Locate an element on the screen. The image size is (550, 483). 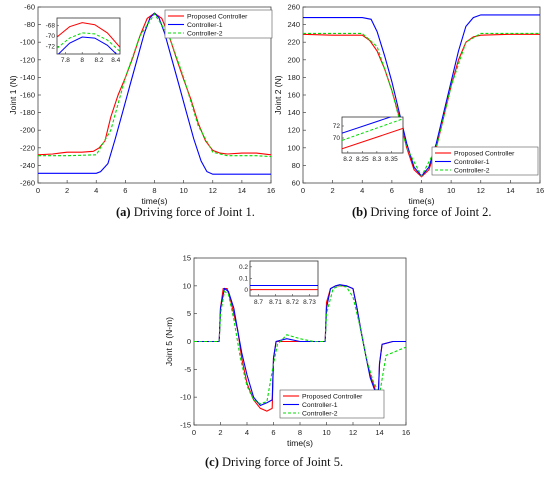
inset-y-tick-label-c: 0.1 is located at coordinates (243, 279).